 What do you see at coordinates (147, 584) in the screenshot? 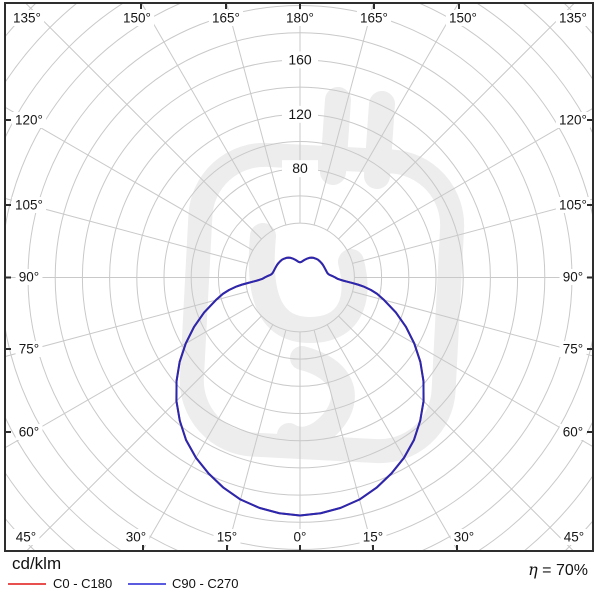
I see `legend-swatch-c90-c270` at bounding box center [147, 584].